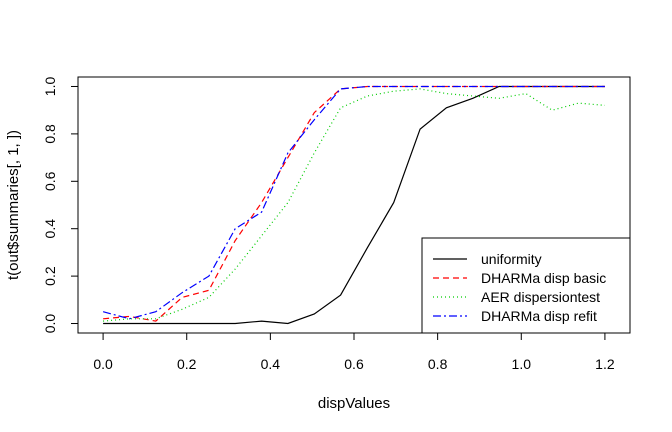 This screenshot has height=432, width=672. What do you see at coordinates (354, 352) in the screenshot?
I see `x-axis: 0.0 0.2 0.4 0.6 0.8 1.0 1.2` at bounding box center [354, 352].